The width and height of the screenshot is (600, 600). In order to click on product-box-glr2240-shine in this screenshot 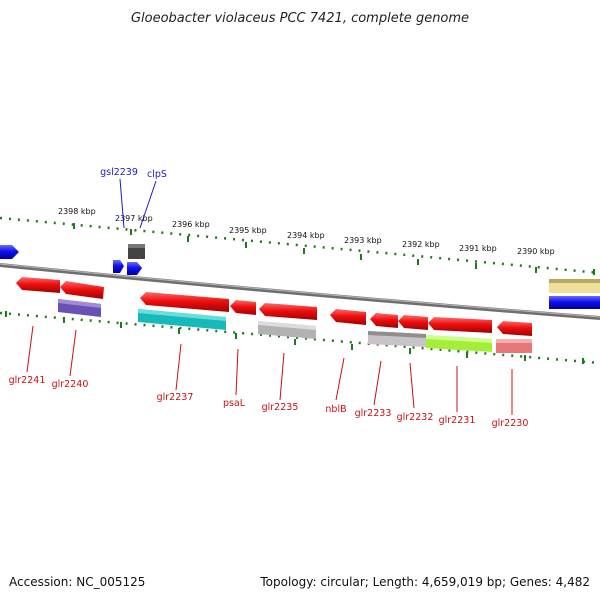, I will do `click(79, 303)`.